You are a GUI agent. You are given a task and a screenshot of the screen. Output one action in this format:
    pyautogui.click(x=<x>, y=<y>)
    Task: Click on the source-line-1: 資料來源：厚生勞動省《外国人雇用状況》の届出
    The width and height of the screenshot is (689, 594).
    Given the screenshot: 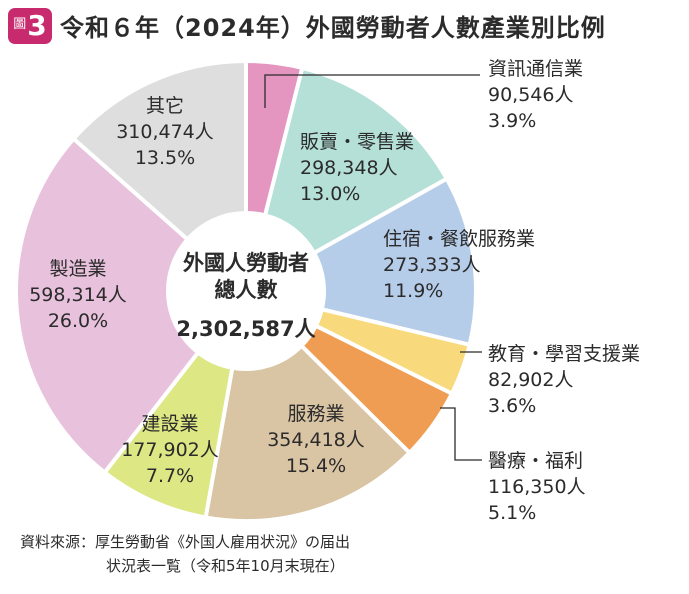 What is the action you would take?
    pyautogui.click(x=185, y=542)
    